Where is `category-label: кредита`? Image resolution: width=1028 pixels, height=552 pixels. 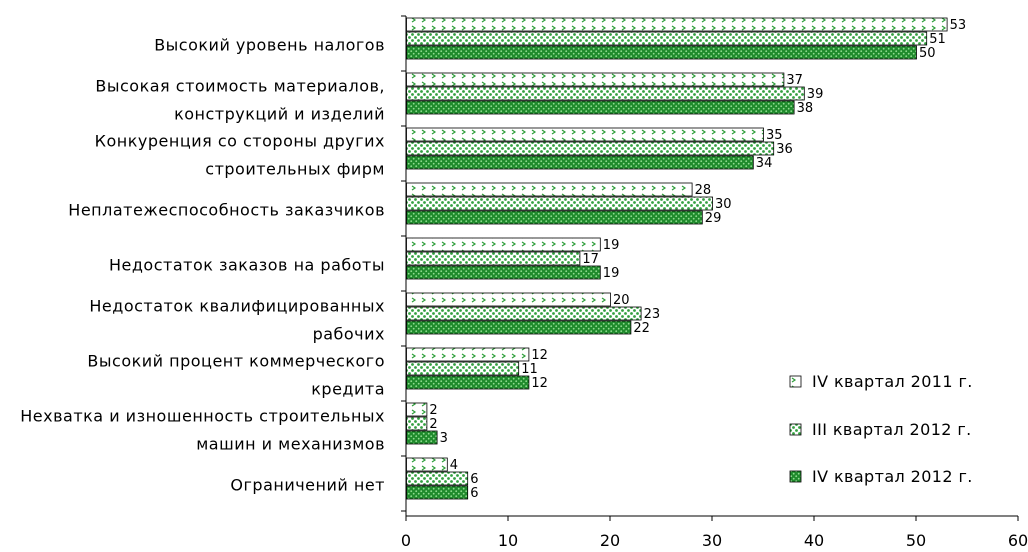
category-label: кредита is located at coordinates (348, 389).